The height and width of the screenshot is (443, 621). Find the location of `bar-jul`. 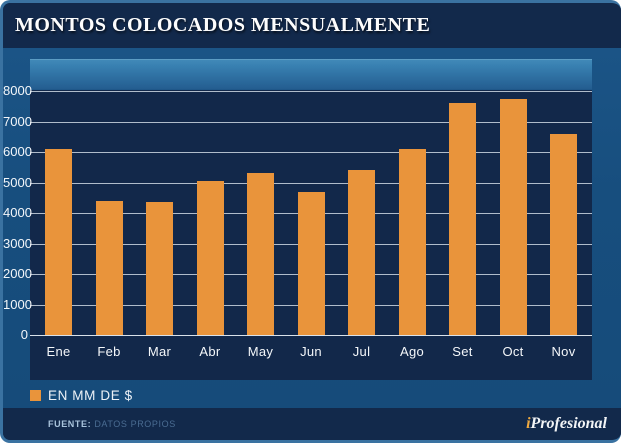

bar-jul is located at coordinates (361, 252).